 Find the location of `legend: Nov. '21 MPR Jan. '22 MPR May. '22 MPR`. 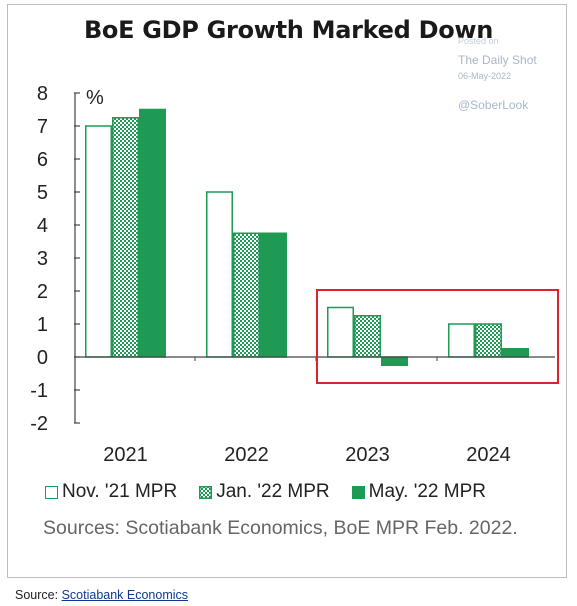

legend: Nov. '21 MPR Jan. '22 MPR May. '22 MPR is located at coordinates (276, 492).